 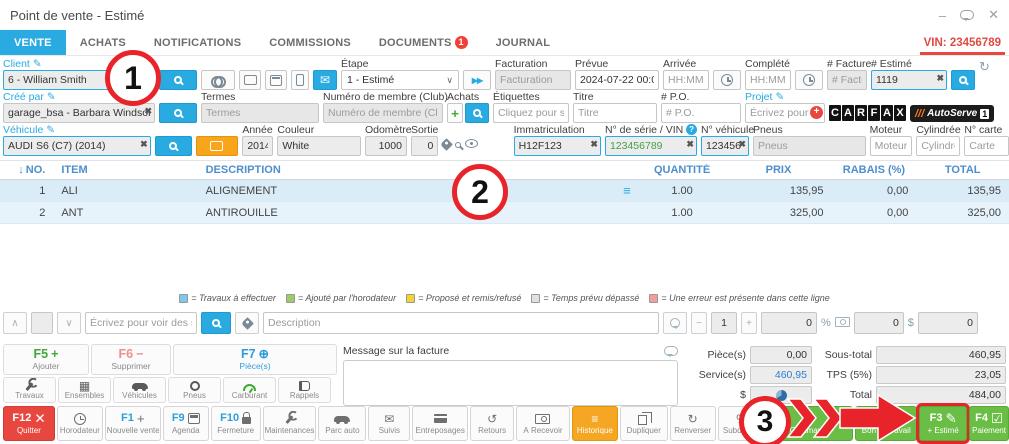 What do you see at coordinates (967, 15) in the screenshot?
I see `chat-icon` at bounding box center [967, 15].